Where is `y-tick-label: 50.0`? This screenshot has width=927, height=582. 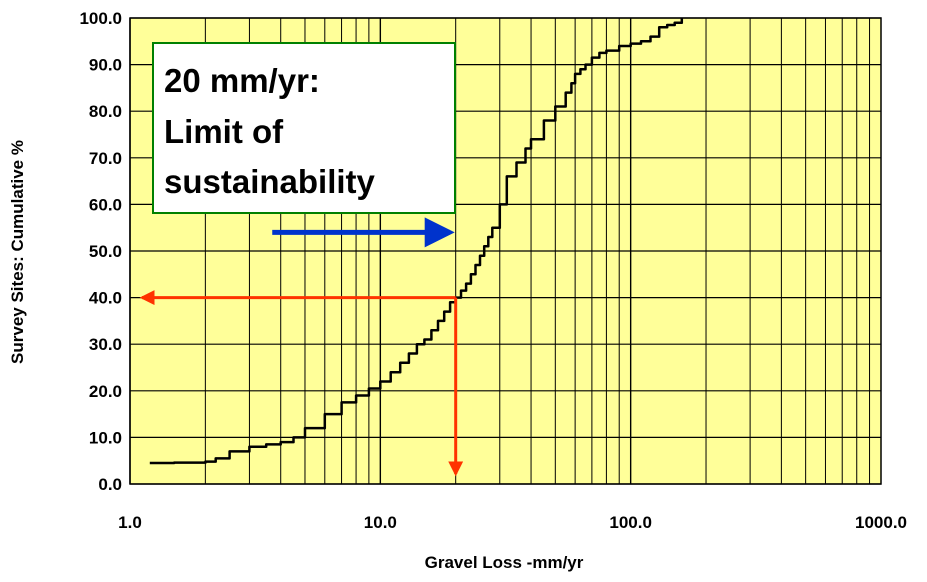 y-tick-label: 50.0 is located at coordinates (105, 251).